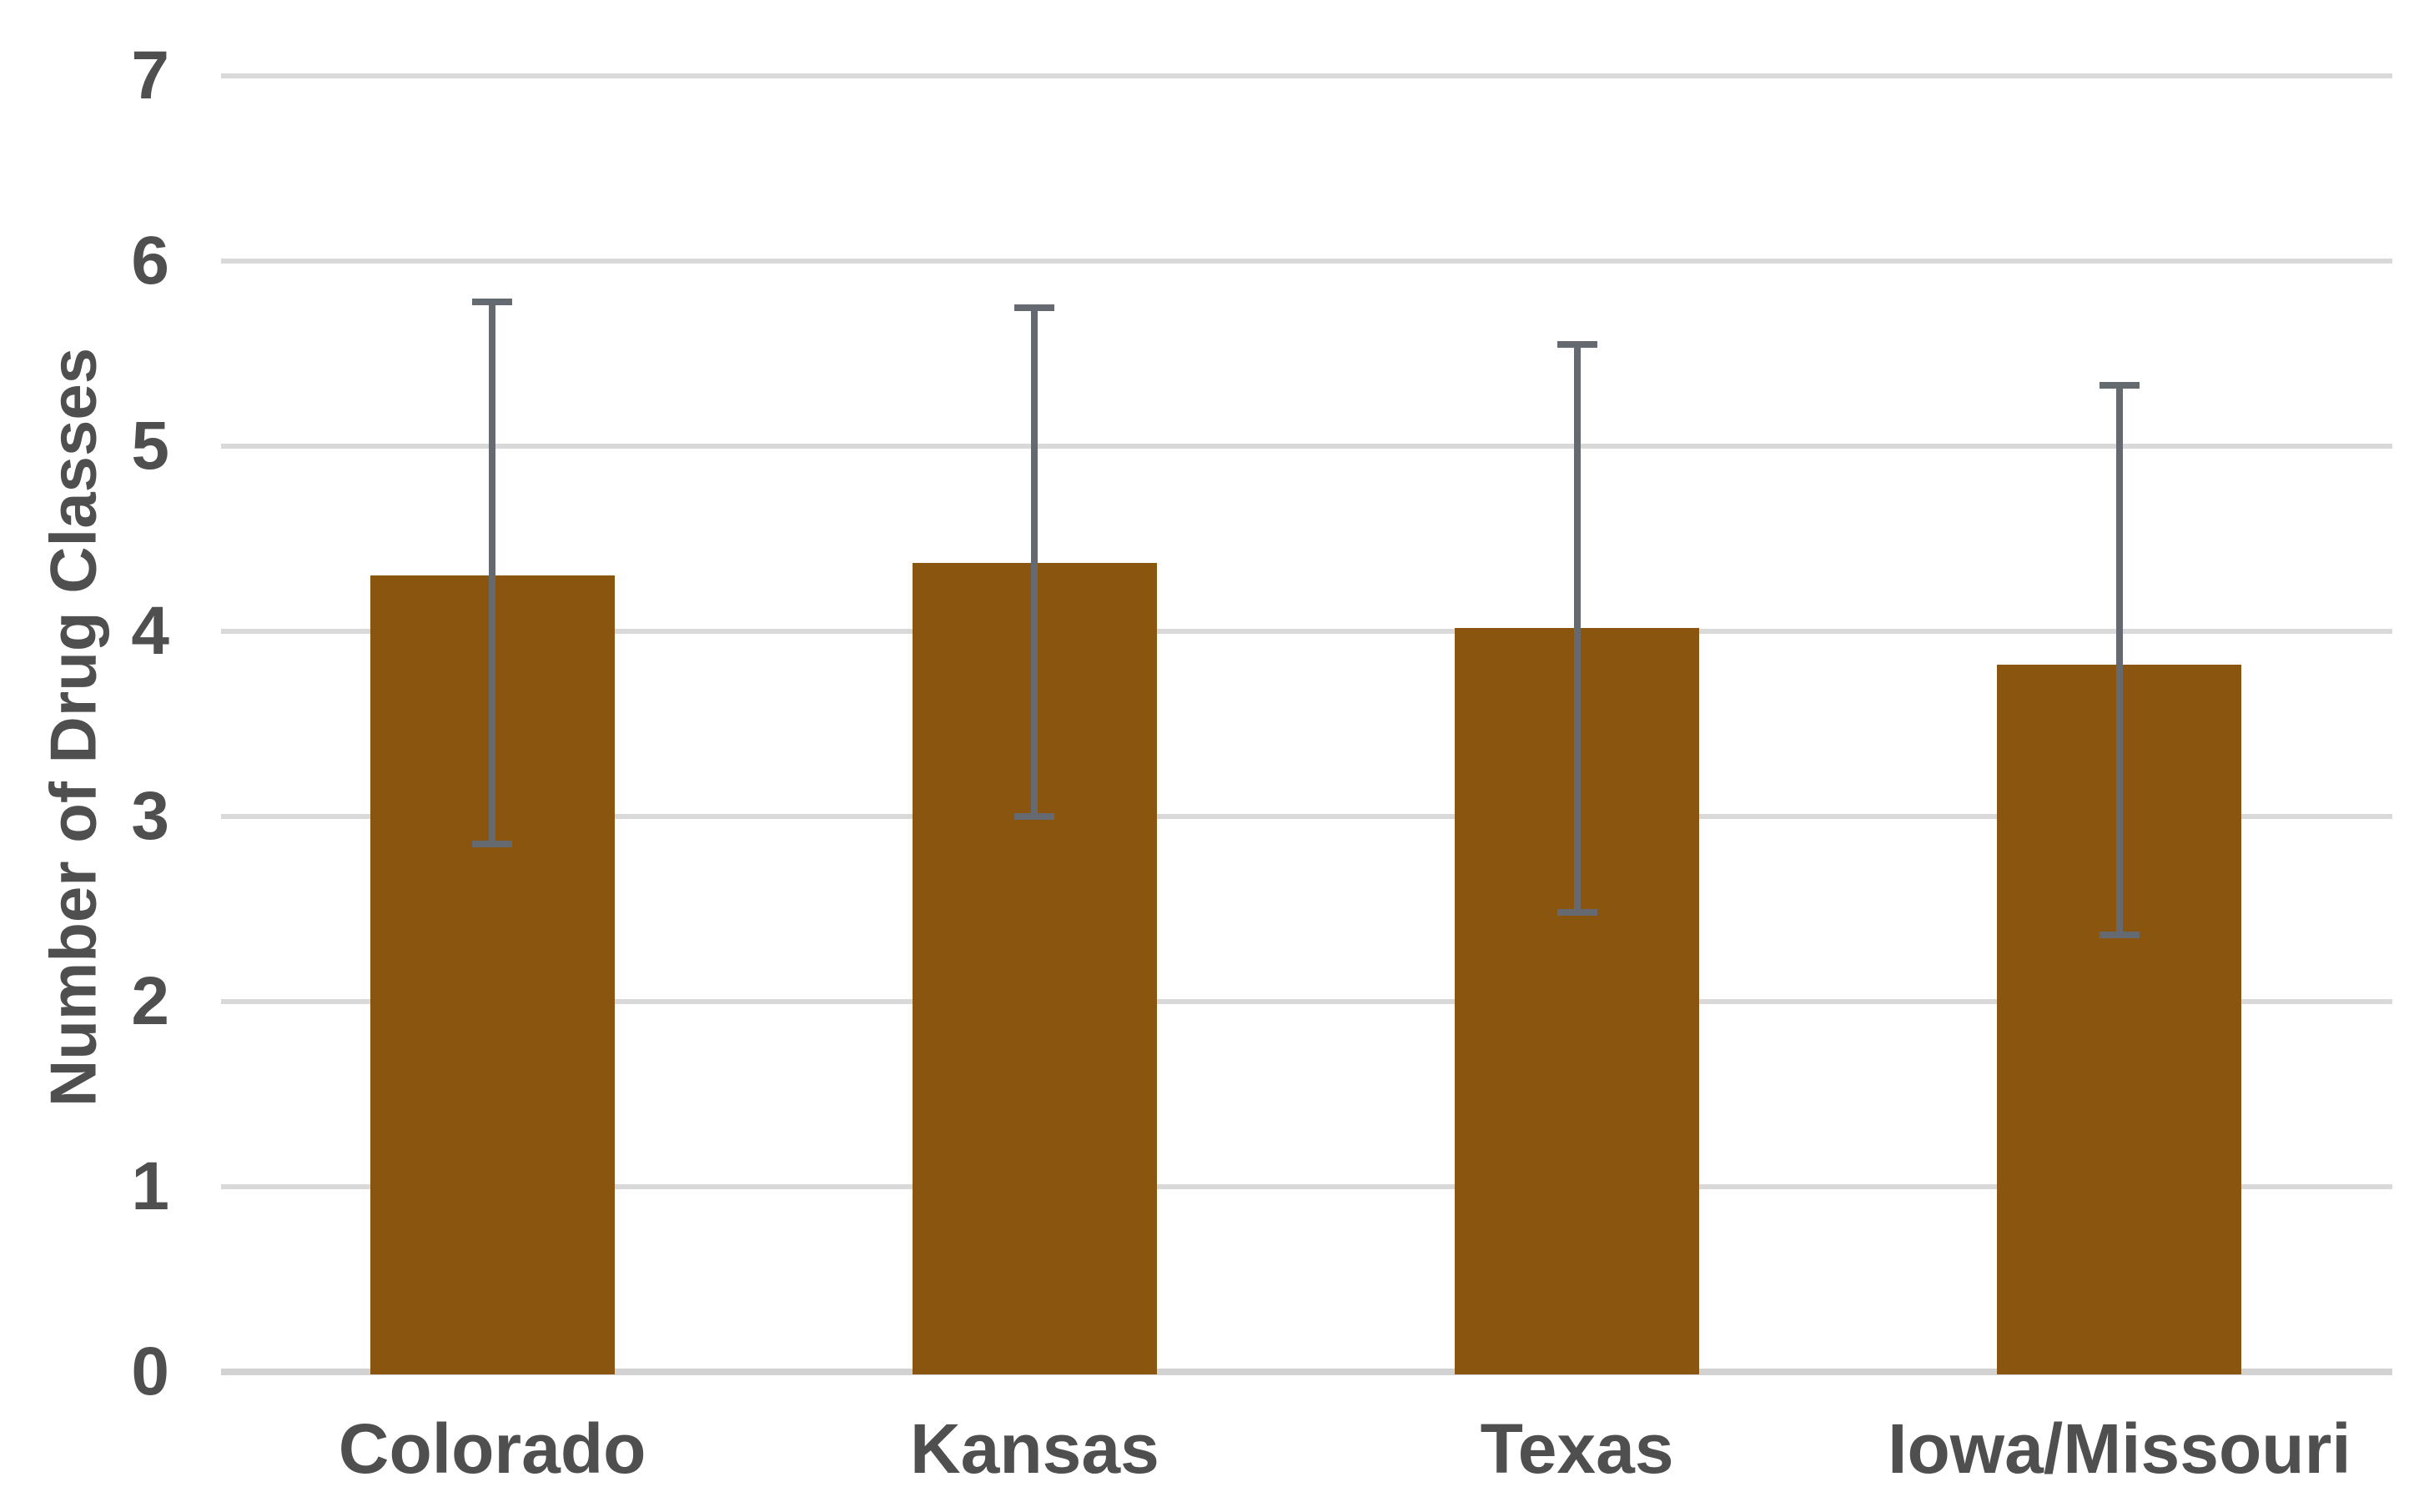 Image resolution: width=2434 pixels, height=1512 pixels. What do you see at coordinates (1306, 1372) in the screenshot?
I see `x-axis-line` at bounding box center [1306, 1372].